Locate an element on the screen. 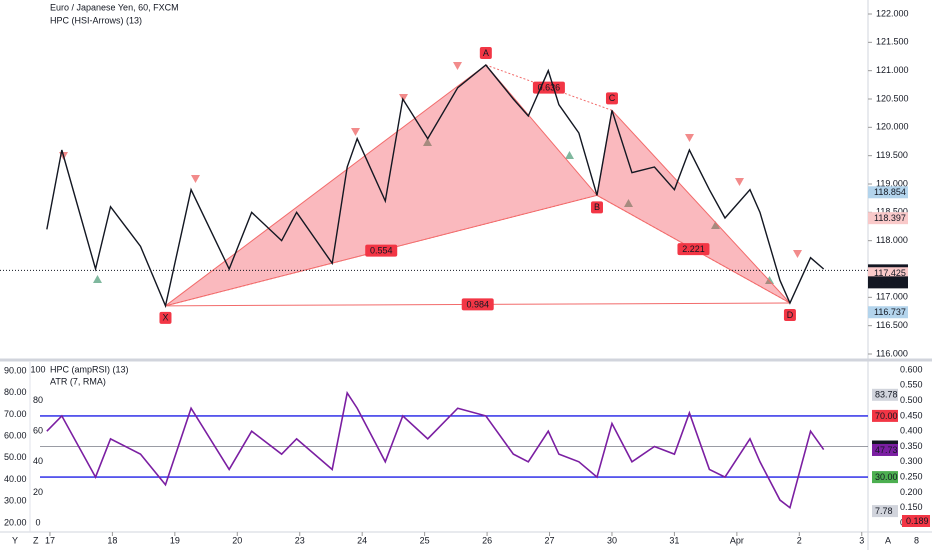  point-label: A is located at coordinates (486, 53).